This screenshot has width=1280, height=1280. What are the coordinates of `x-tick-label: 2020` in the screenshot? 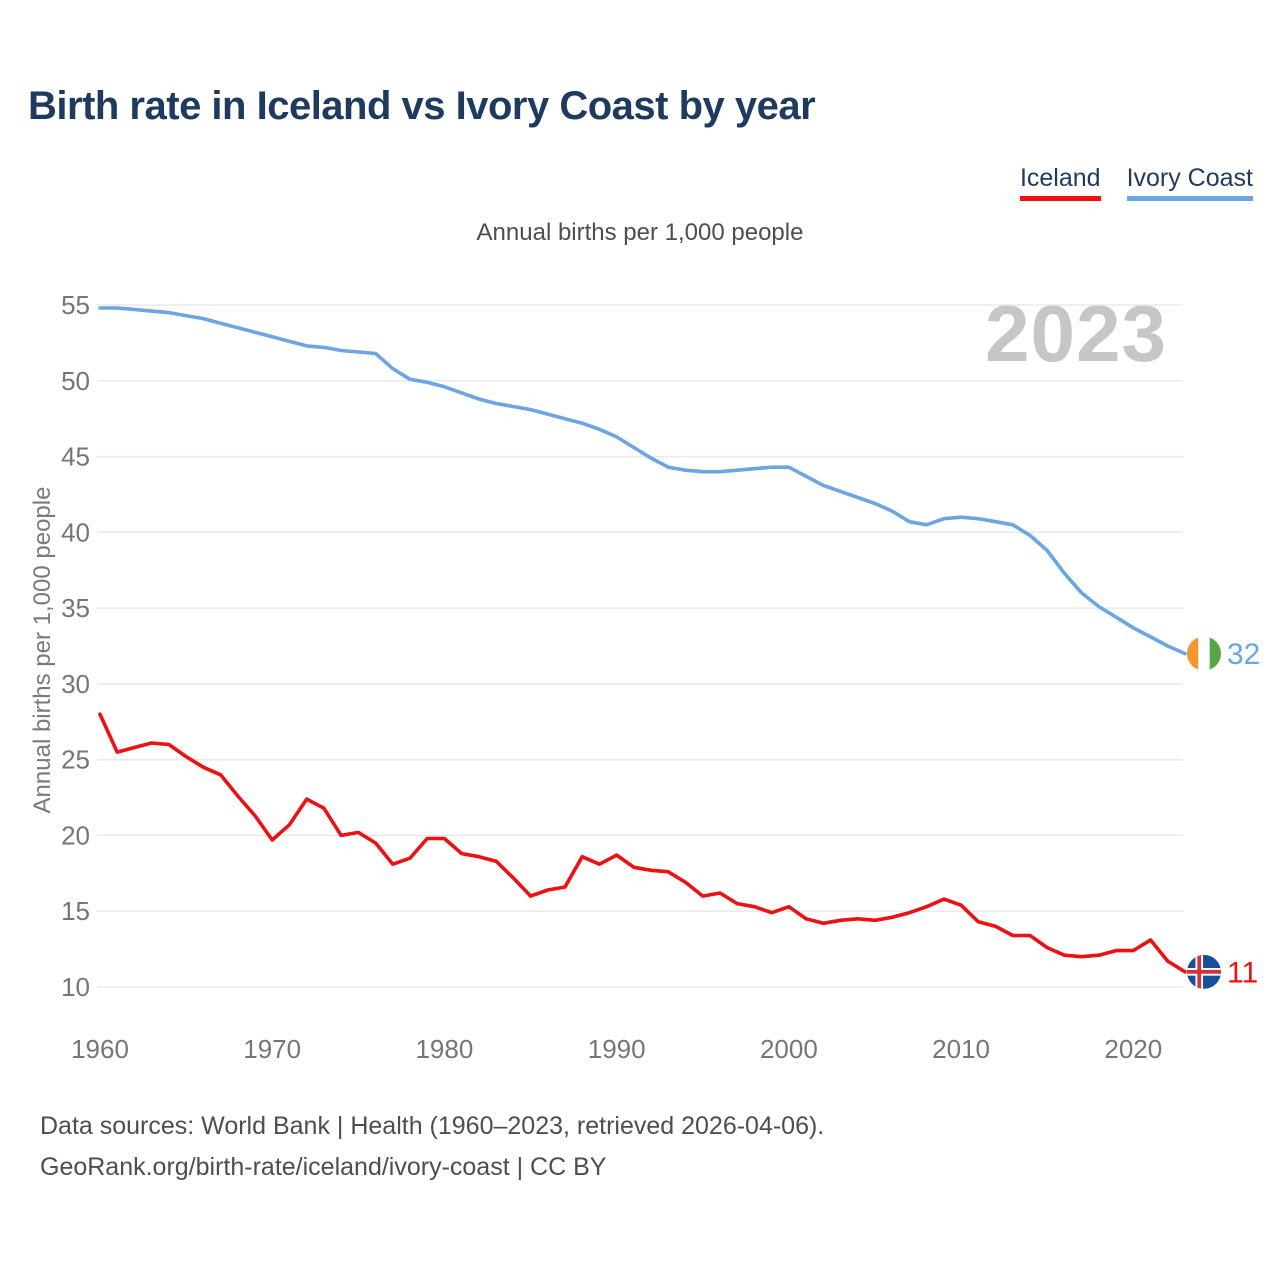 It's located at (1133, 1049).